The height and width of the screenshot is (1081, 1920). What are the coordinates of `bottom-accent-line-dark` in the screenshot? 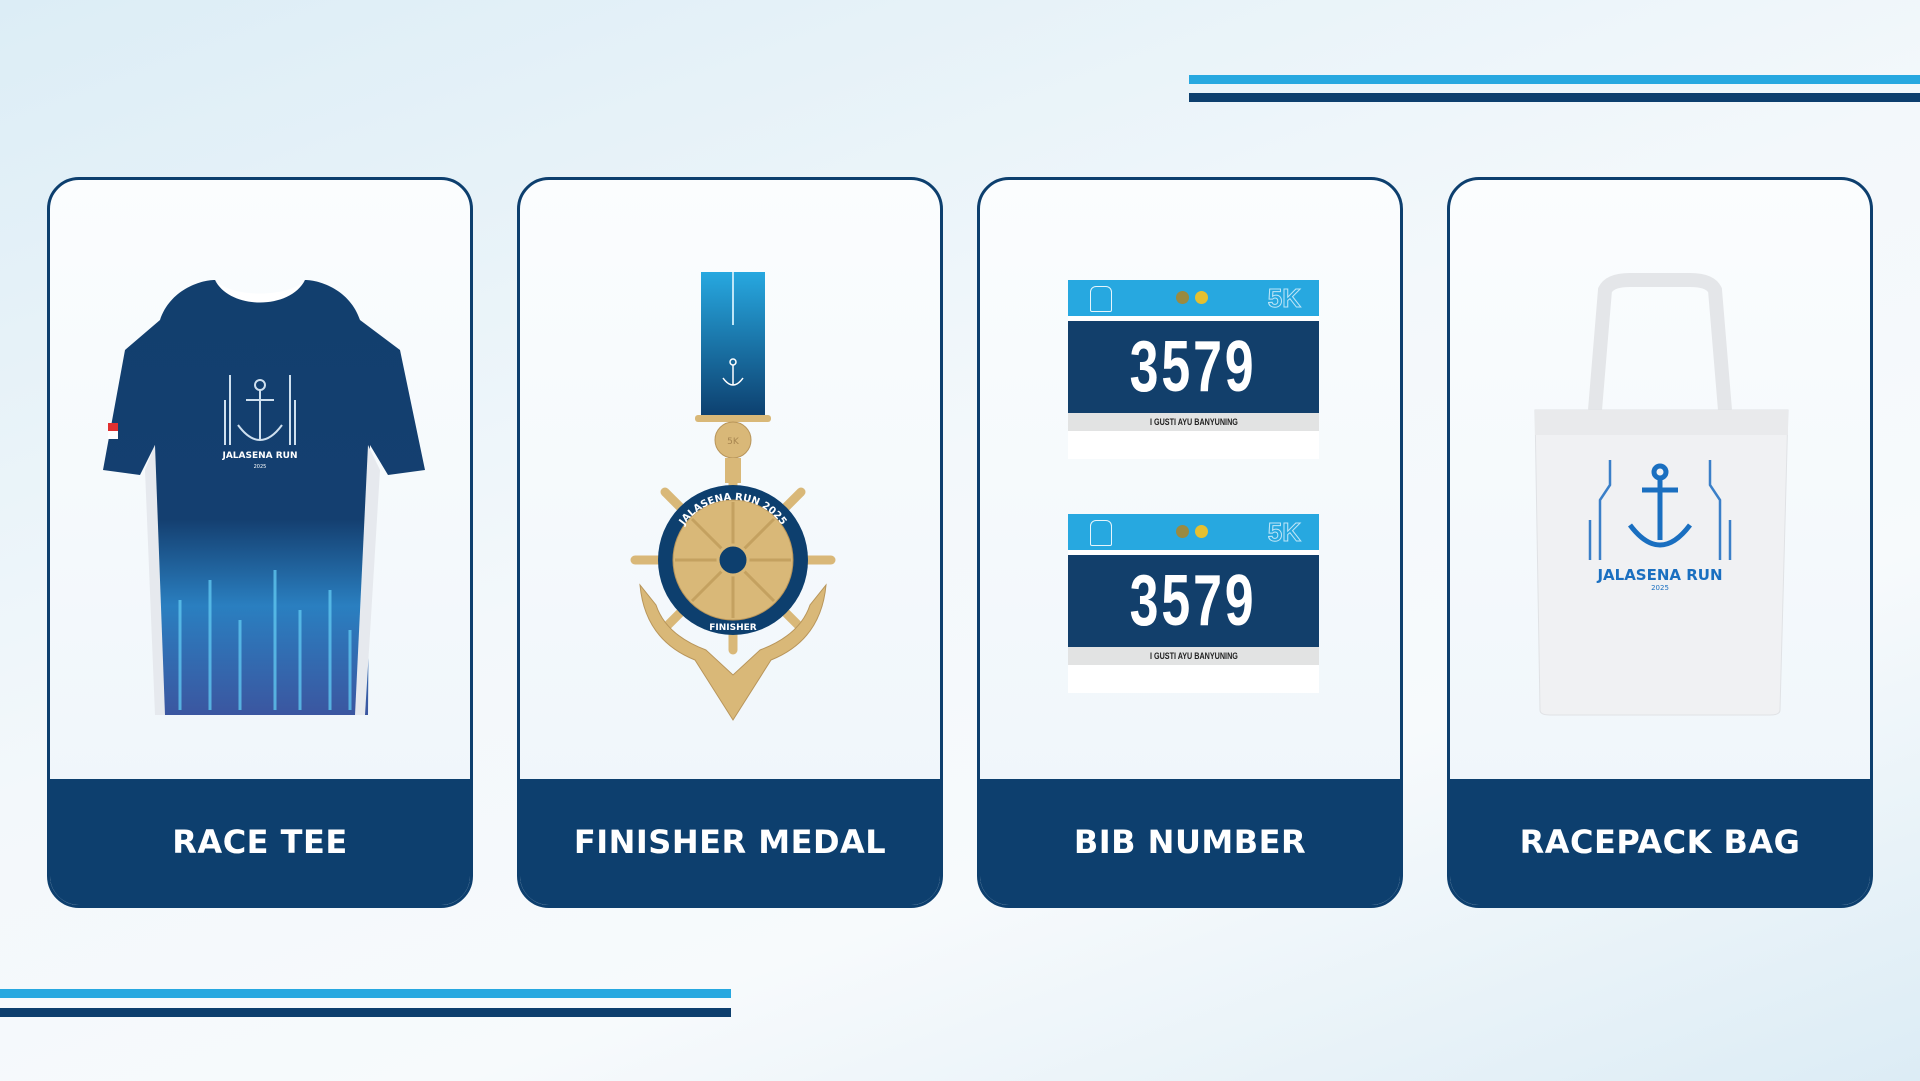 It's located at (365, 1012).